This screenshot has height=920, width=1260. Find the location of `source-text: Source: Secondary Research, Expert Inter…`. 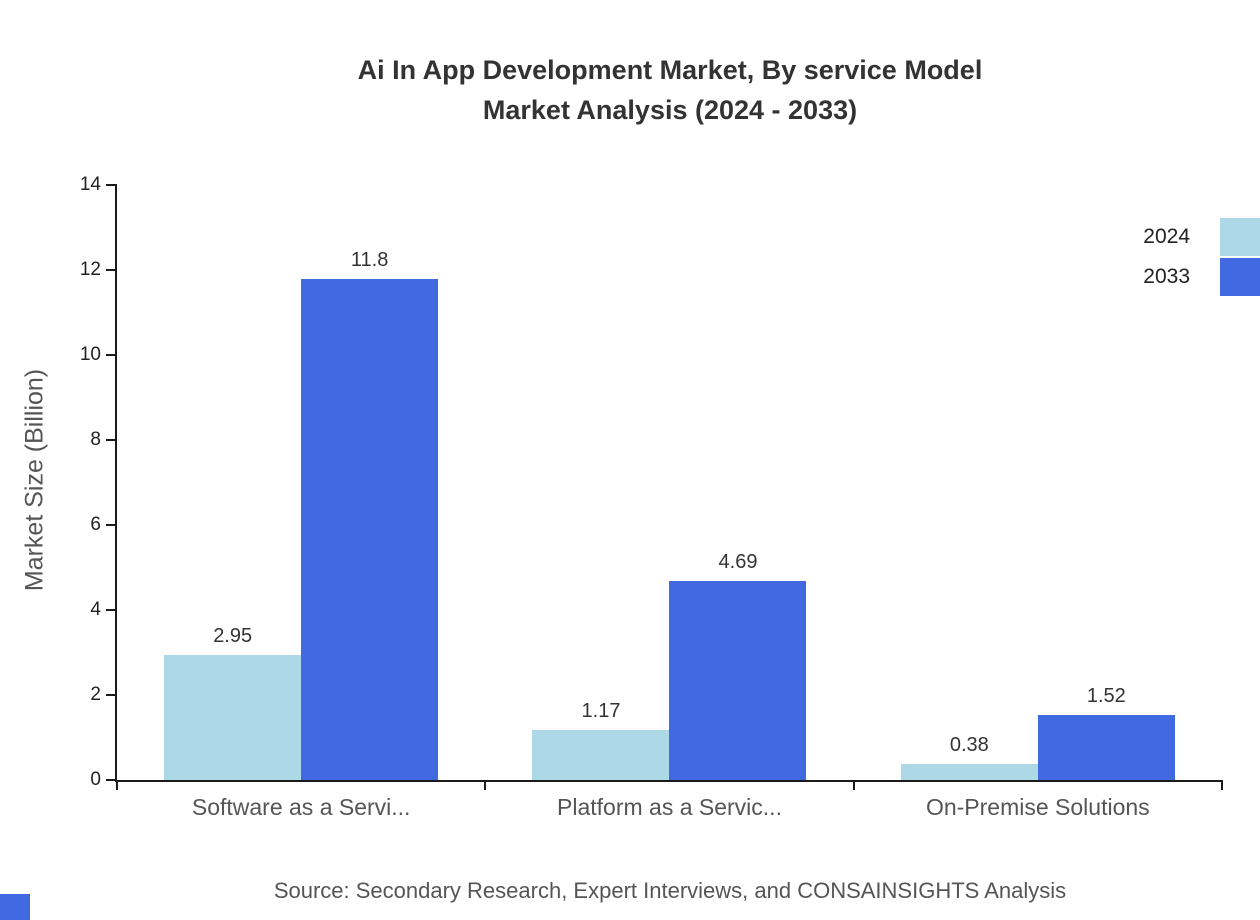

source-text: Source: Secondary Research, Expert Inter… is located at coordinates (670, 890).